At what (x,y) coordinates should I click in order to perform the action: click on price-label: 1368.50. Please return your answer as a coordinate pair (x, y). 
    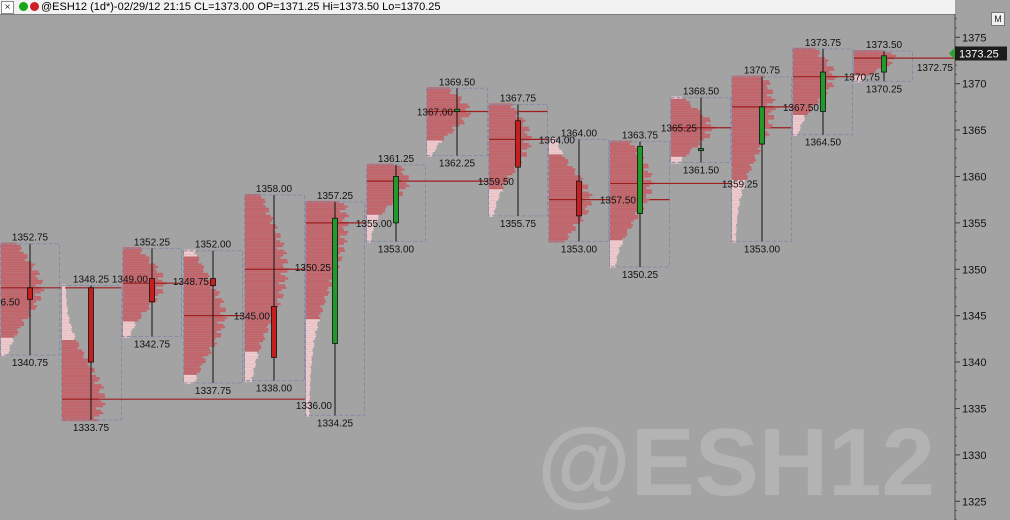
    Looking at the image, I should click on (701, 92).